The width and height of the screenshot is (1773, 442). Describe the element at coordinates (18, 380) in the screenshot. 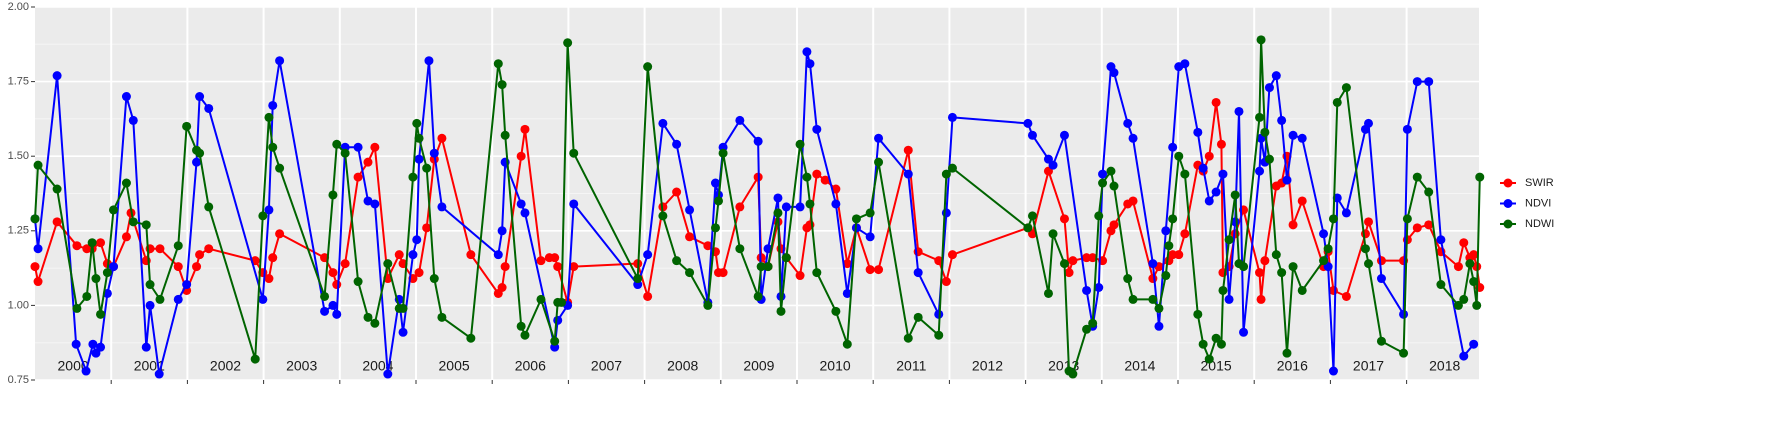

I see `y-tick-label: 0.75` at that location.